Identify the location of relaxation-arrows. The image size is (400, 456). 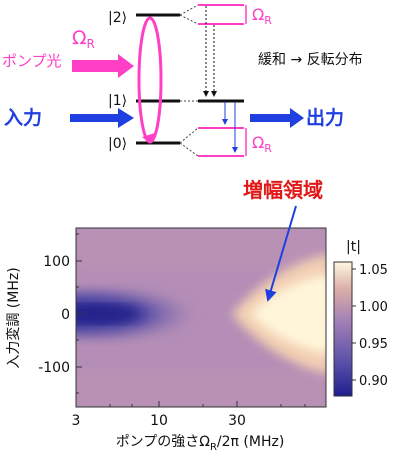
(210, 51).